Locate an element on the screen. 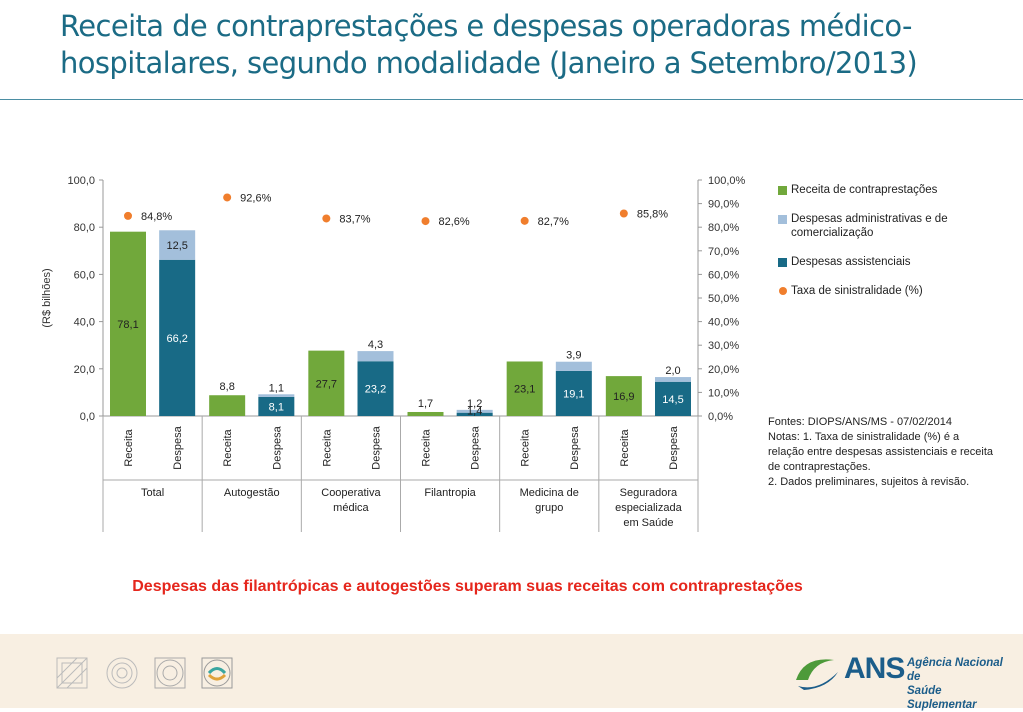 Image resolution: width=1023 pixels, height=712 pixels. data-label-receita: 8,8 is located at coordinates (227, 387).